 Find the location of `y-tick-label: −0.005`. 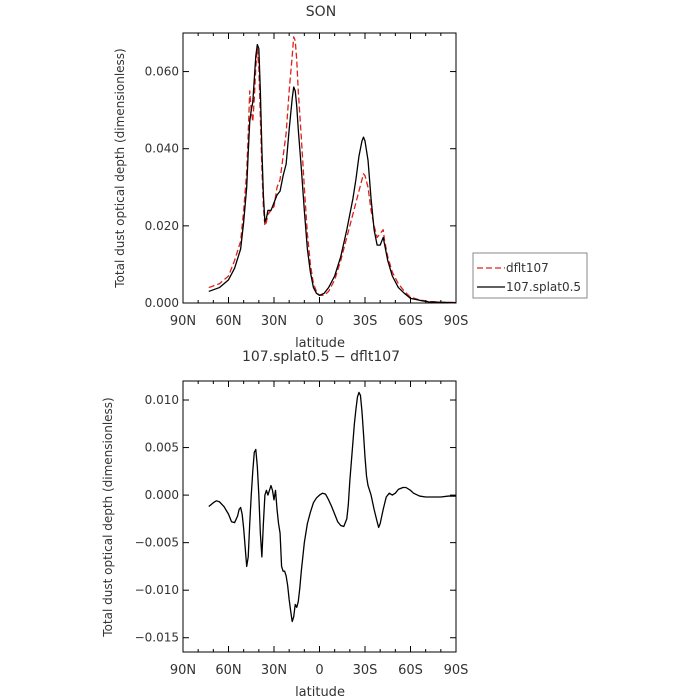

y-tick-label: −0.005 is located at coordinates (157, 543).